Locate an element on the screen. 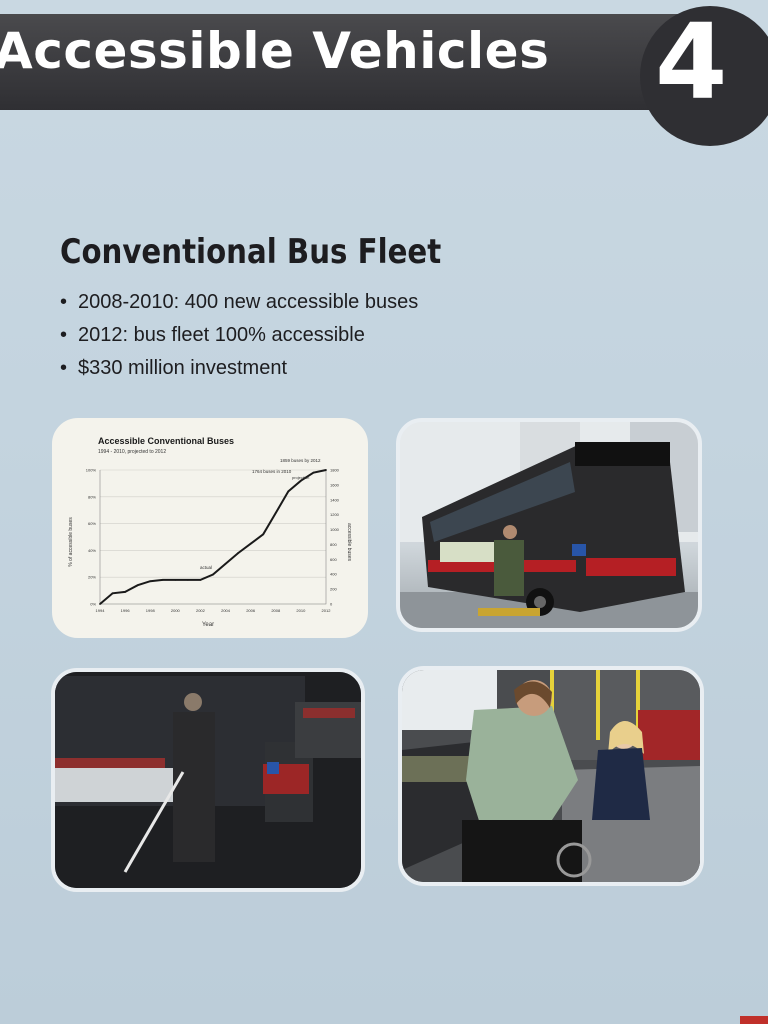 This screenshot has height=1024, width=768. series-line-accessible-buses is located at coordinates (213, 537).